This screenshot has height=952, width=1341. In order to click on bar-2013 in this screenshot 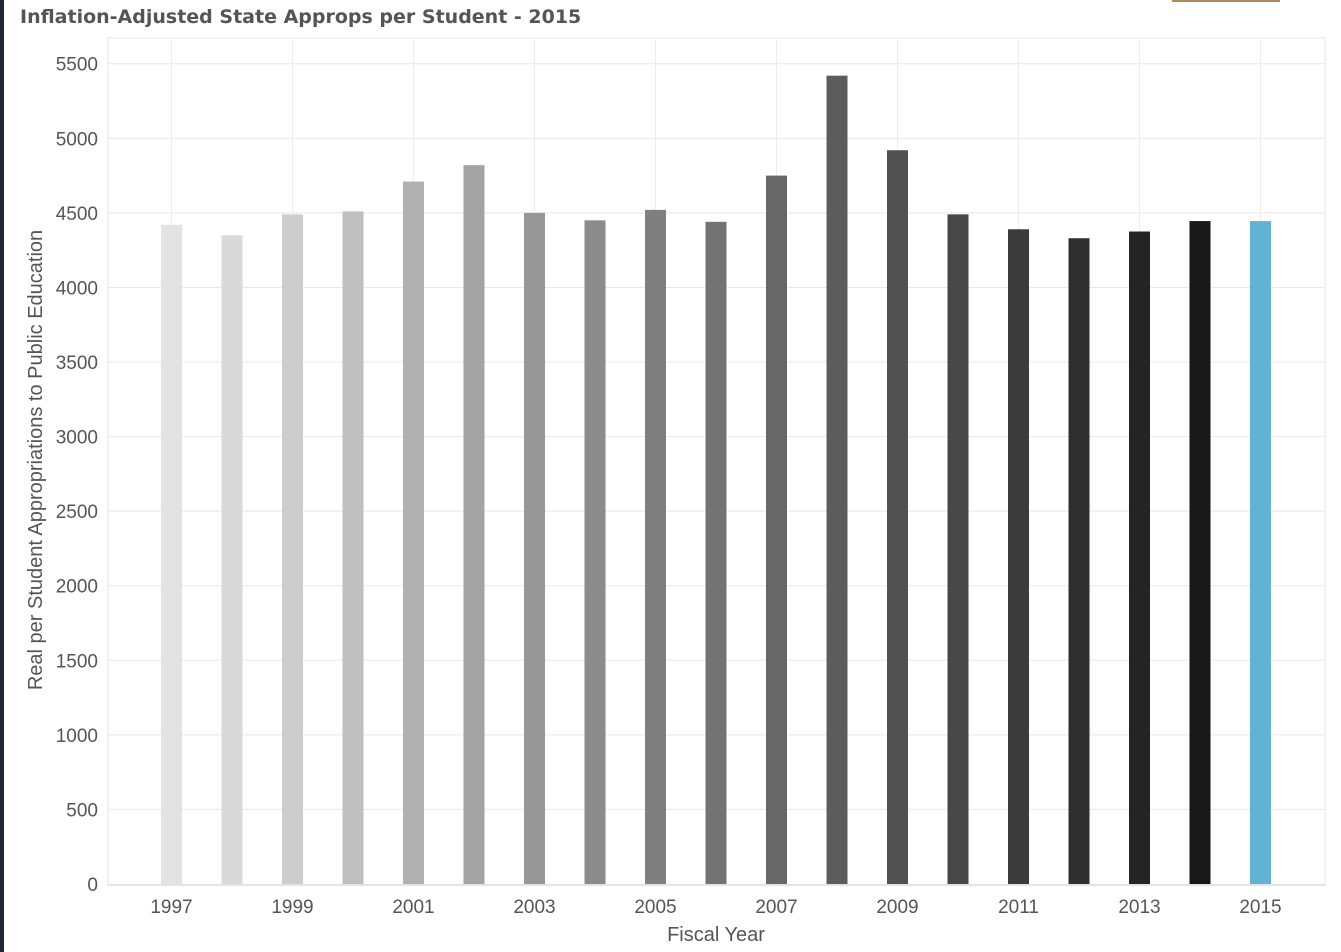, I will do `click(1139, 557)`.